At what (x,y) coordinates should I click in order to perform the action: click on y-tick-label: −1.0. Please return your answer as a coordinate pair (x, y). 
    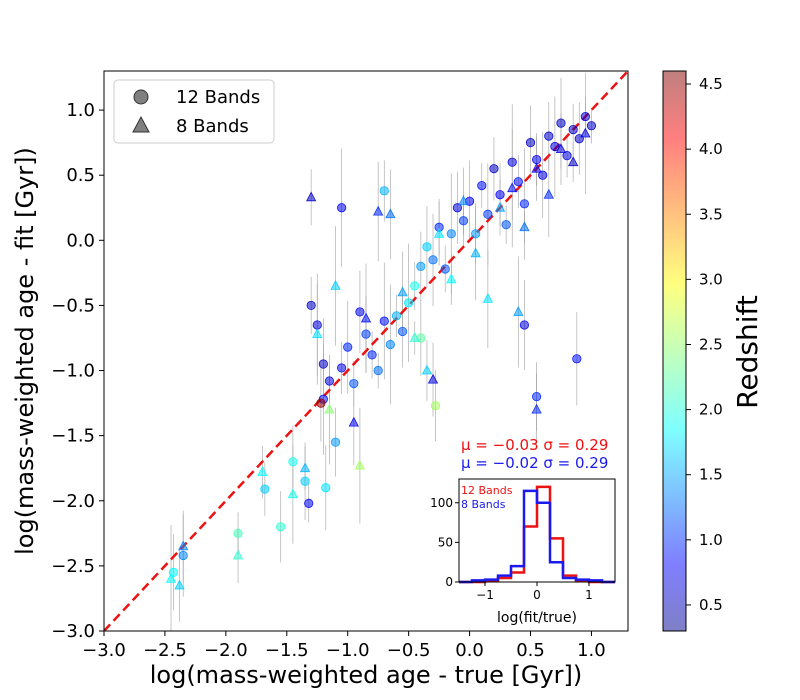
    Looking at the image, I should click on (73, 371).